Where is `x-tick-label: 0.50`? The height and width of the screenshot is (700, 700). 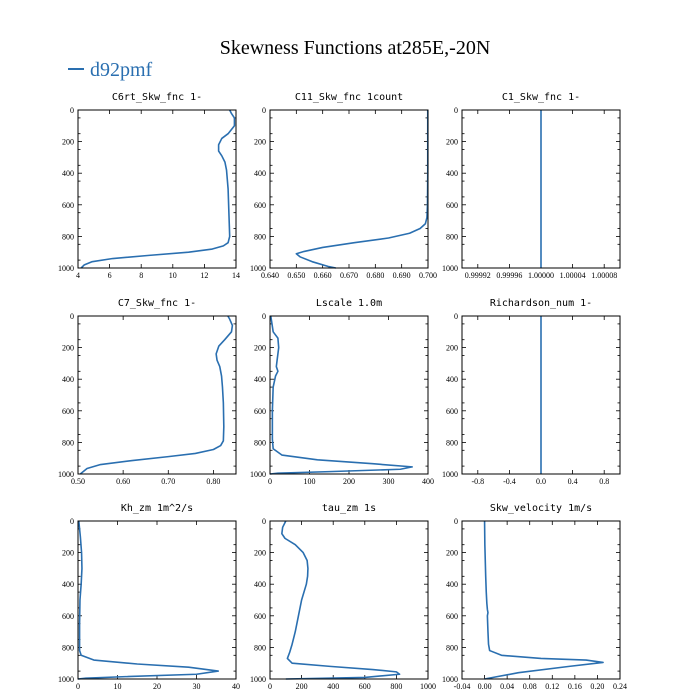 x-tick-label: 0.50 is located at coordinates (78, 481).